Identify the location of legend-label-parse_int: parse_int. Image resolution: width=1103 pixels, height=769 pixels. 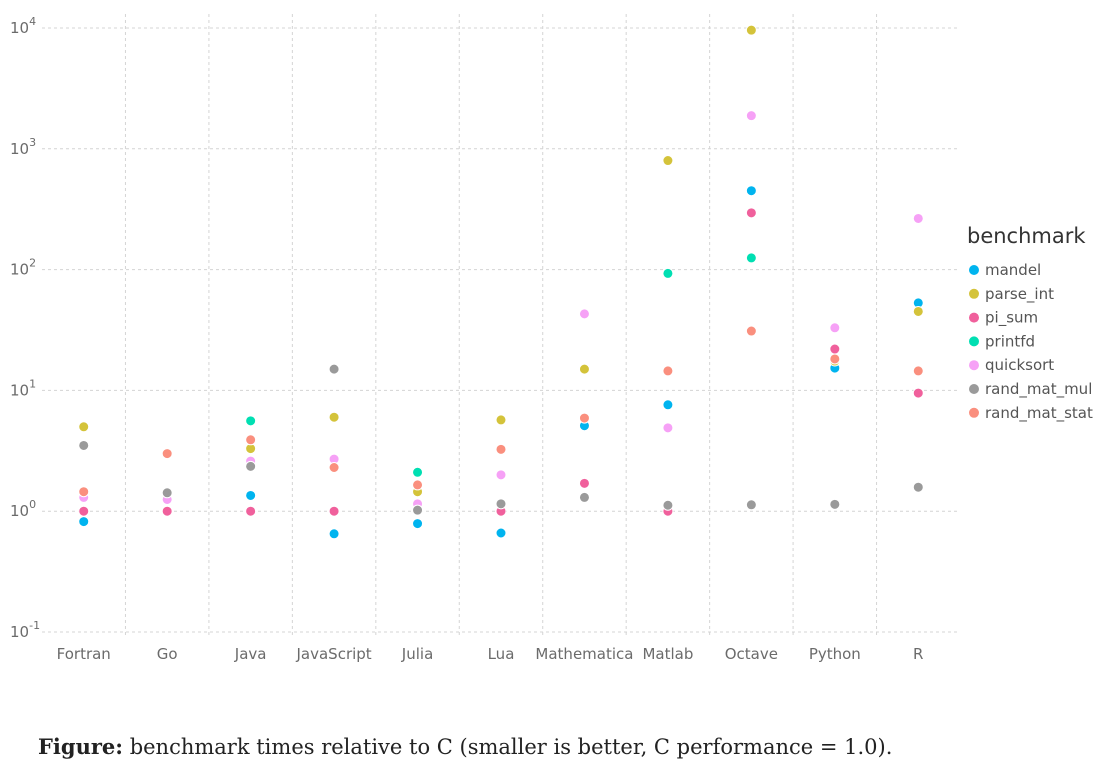
(1019, 294).